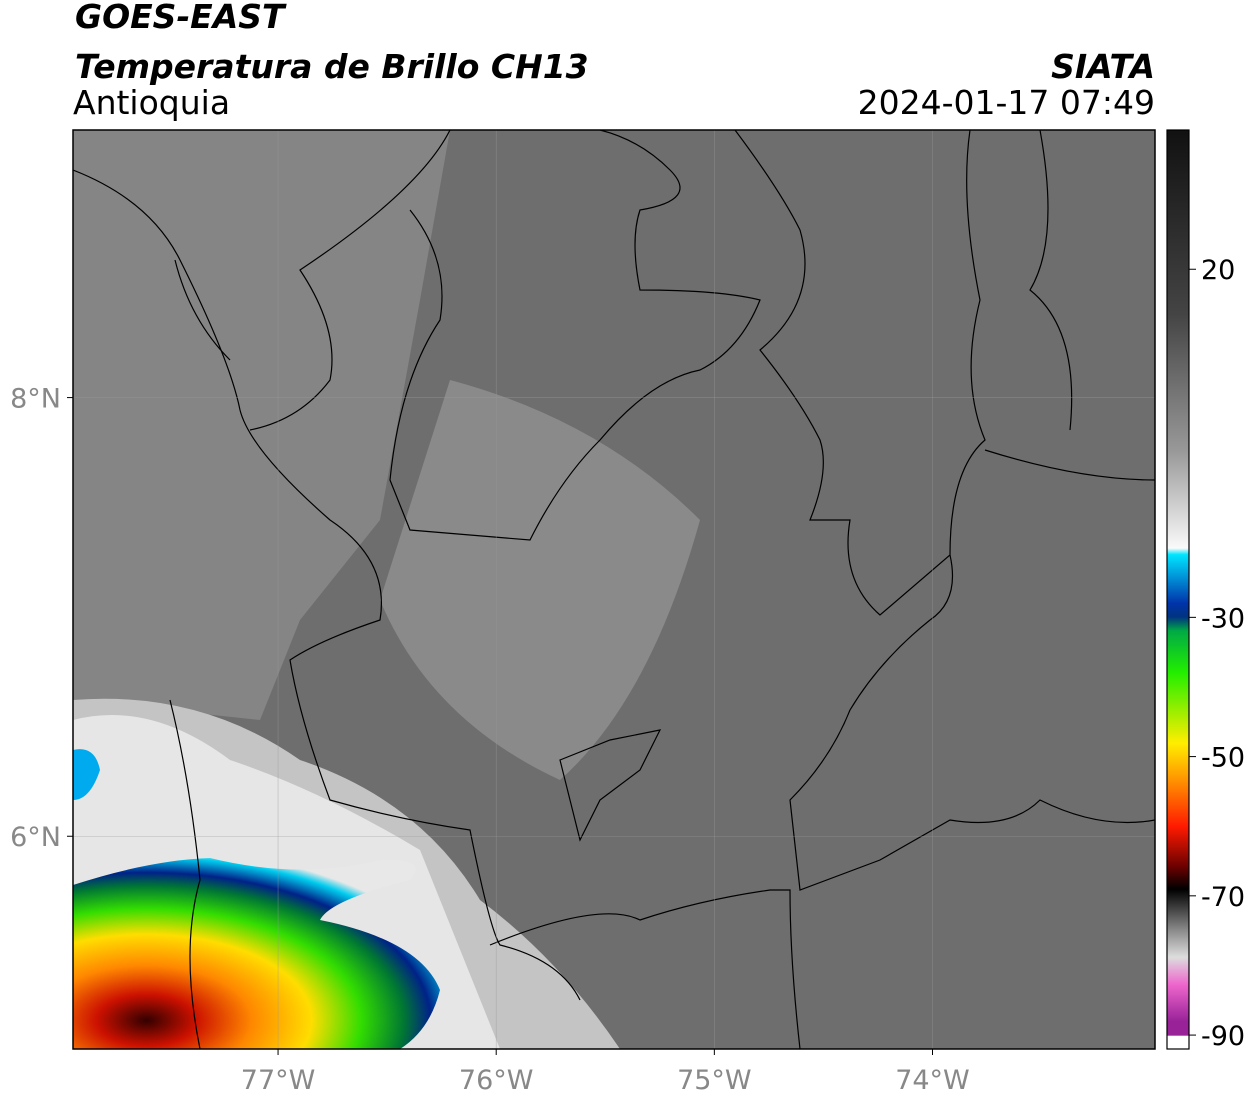 This screenshot has height=1099, width=1252. What do you see at coordinates (1006, 102) in the screenshot?
I see `datetime: 2024-01-17 07:49` at bounding box center [1006, 102].